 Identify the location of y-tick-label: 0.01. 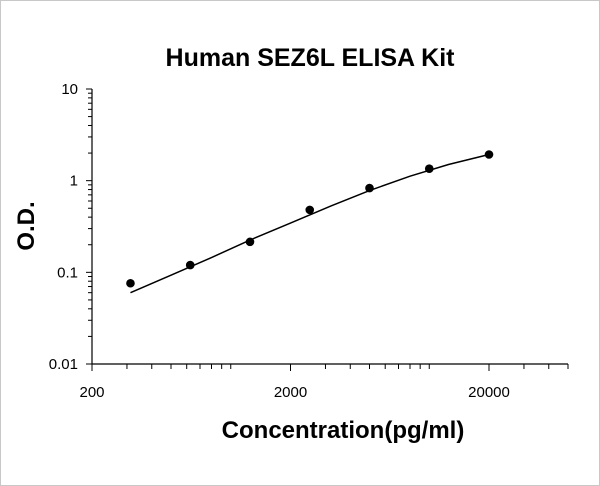
(63, 364).